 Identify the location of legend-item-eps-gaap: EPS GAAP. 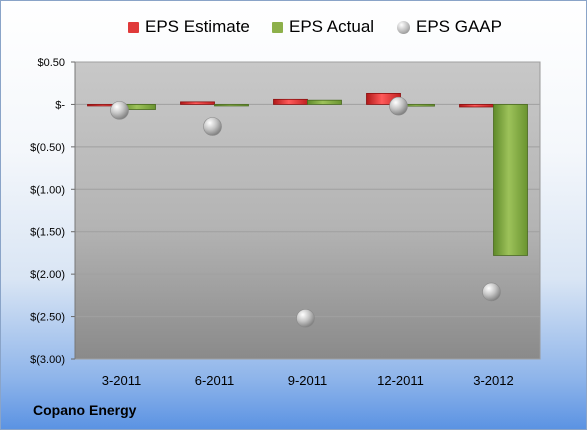
(449, 27).